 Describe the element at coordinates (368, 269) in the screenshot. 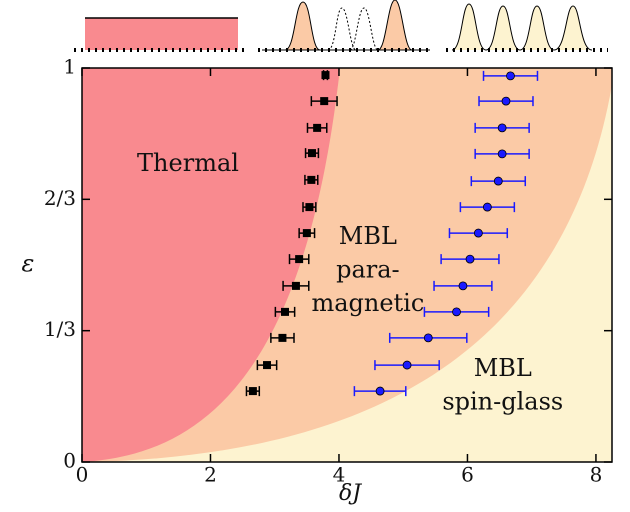

I see `annotation: para-` at that location.